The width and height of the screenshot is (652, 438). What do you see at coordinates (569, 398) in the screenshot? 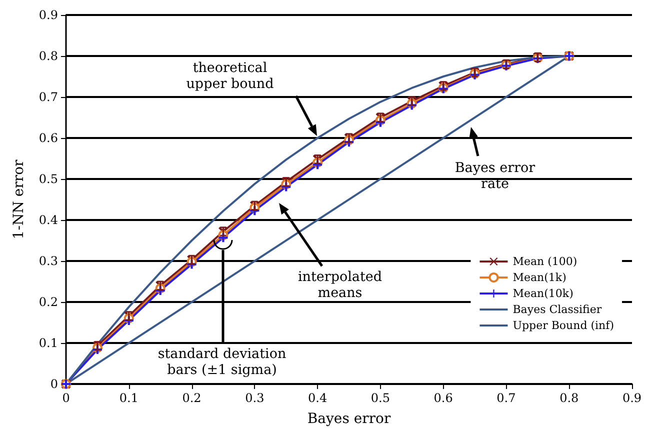
I see `x-tick-label: 0.8` at bounding box center [569, 398].